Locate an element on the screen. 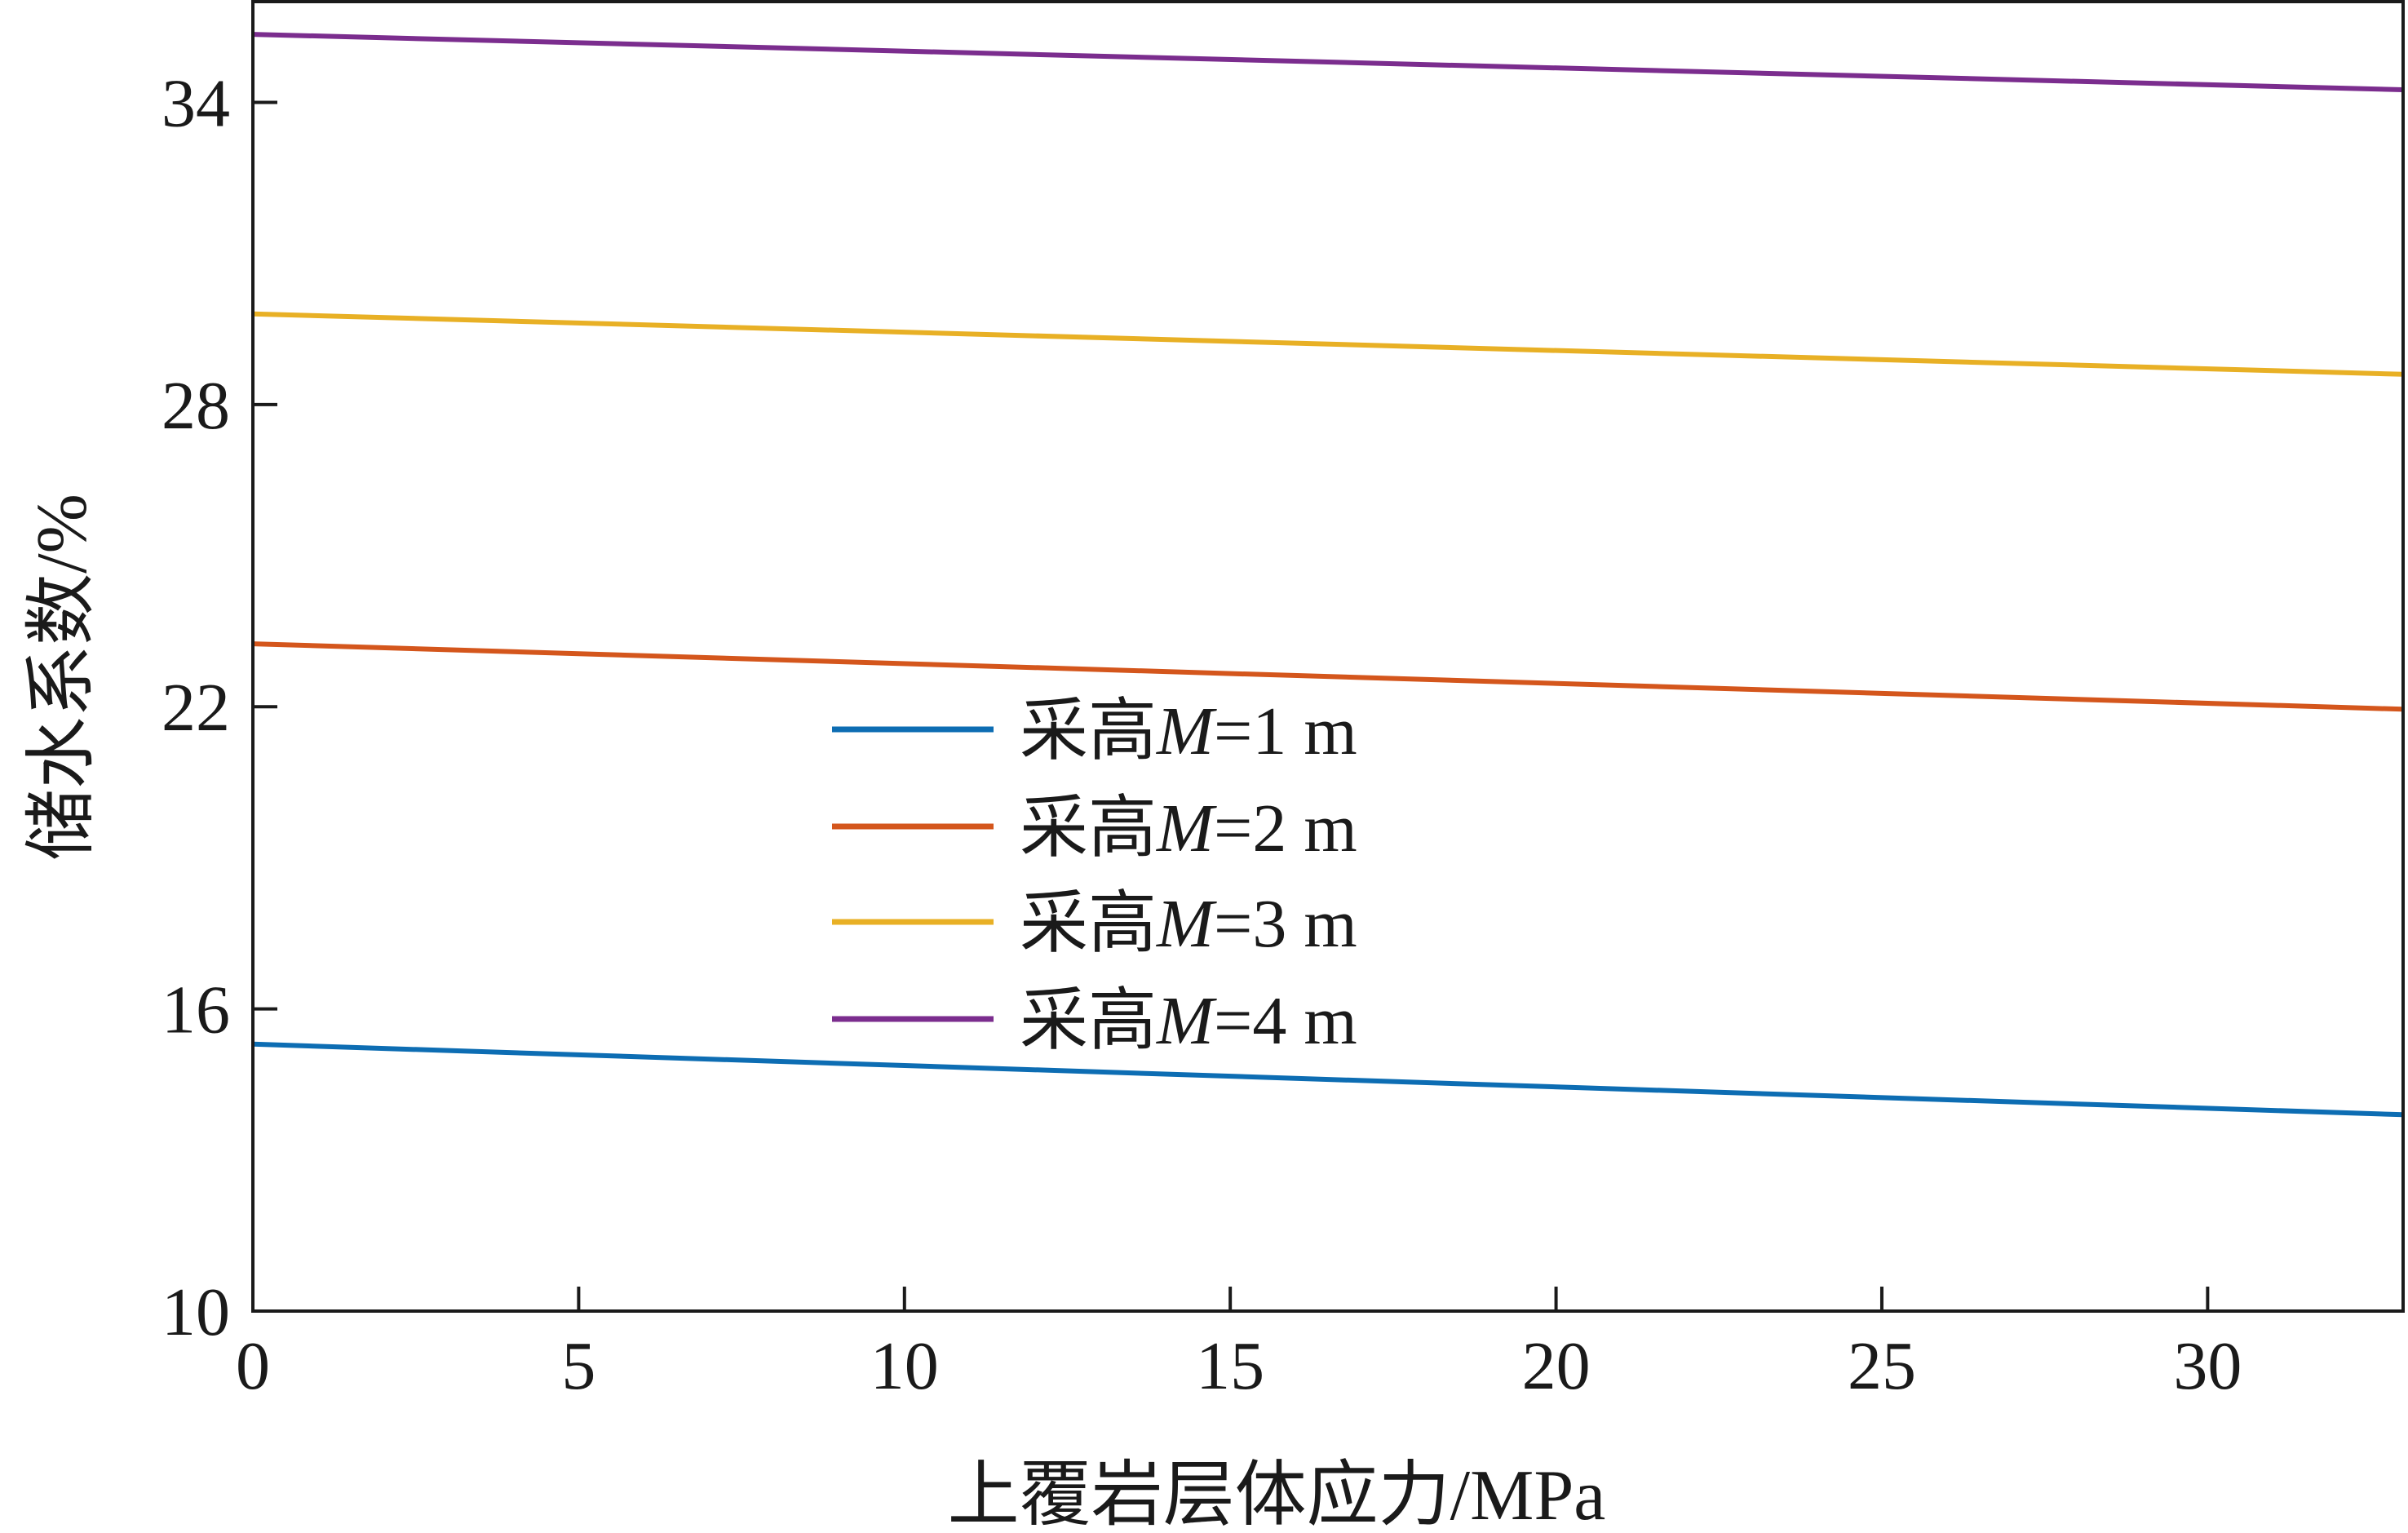 This screenshot has width=2408, height=1533. x-tick-label: 5 is located at coordinates (578, 1366).